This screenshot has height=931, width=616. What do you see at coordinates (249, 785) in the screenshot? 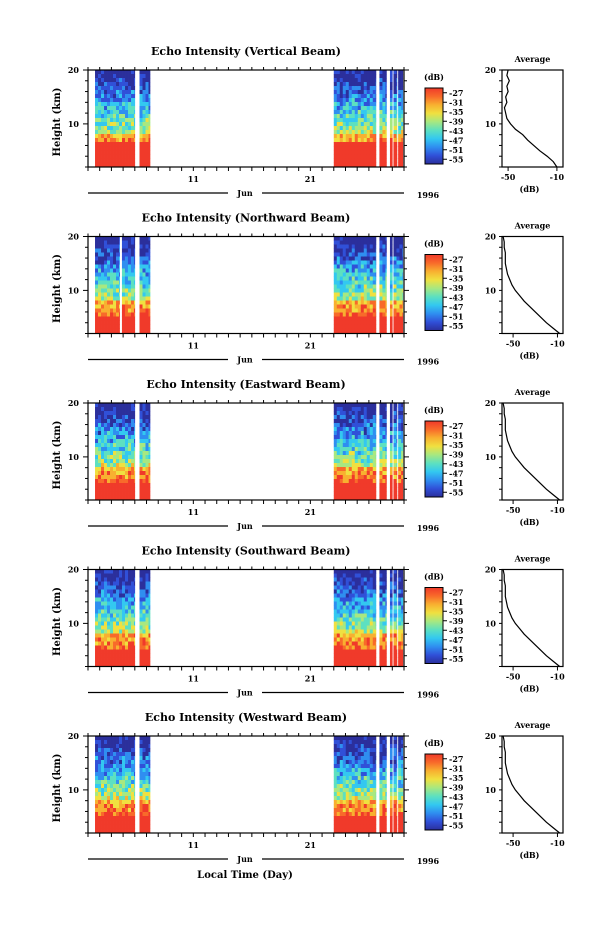
I see `heatmap-cells` at bounding box center [249, 785].